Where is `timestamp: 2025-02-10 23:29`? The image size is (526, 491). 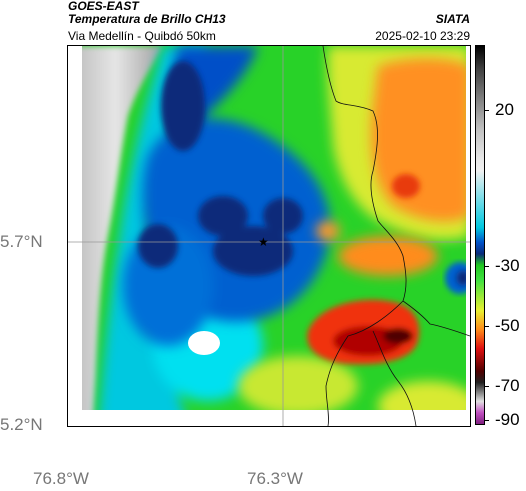 timestamp: 2025-02-10 23:29 is located at coordinates (422, 36).